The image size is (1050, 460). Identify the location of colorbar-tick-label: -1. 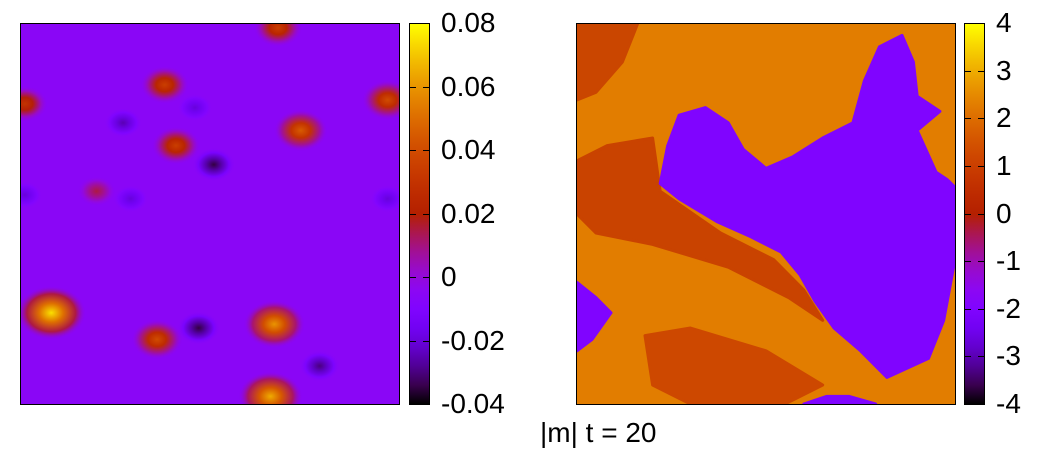
(1008, 261).